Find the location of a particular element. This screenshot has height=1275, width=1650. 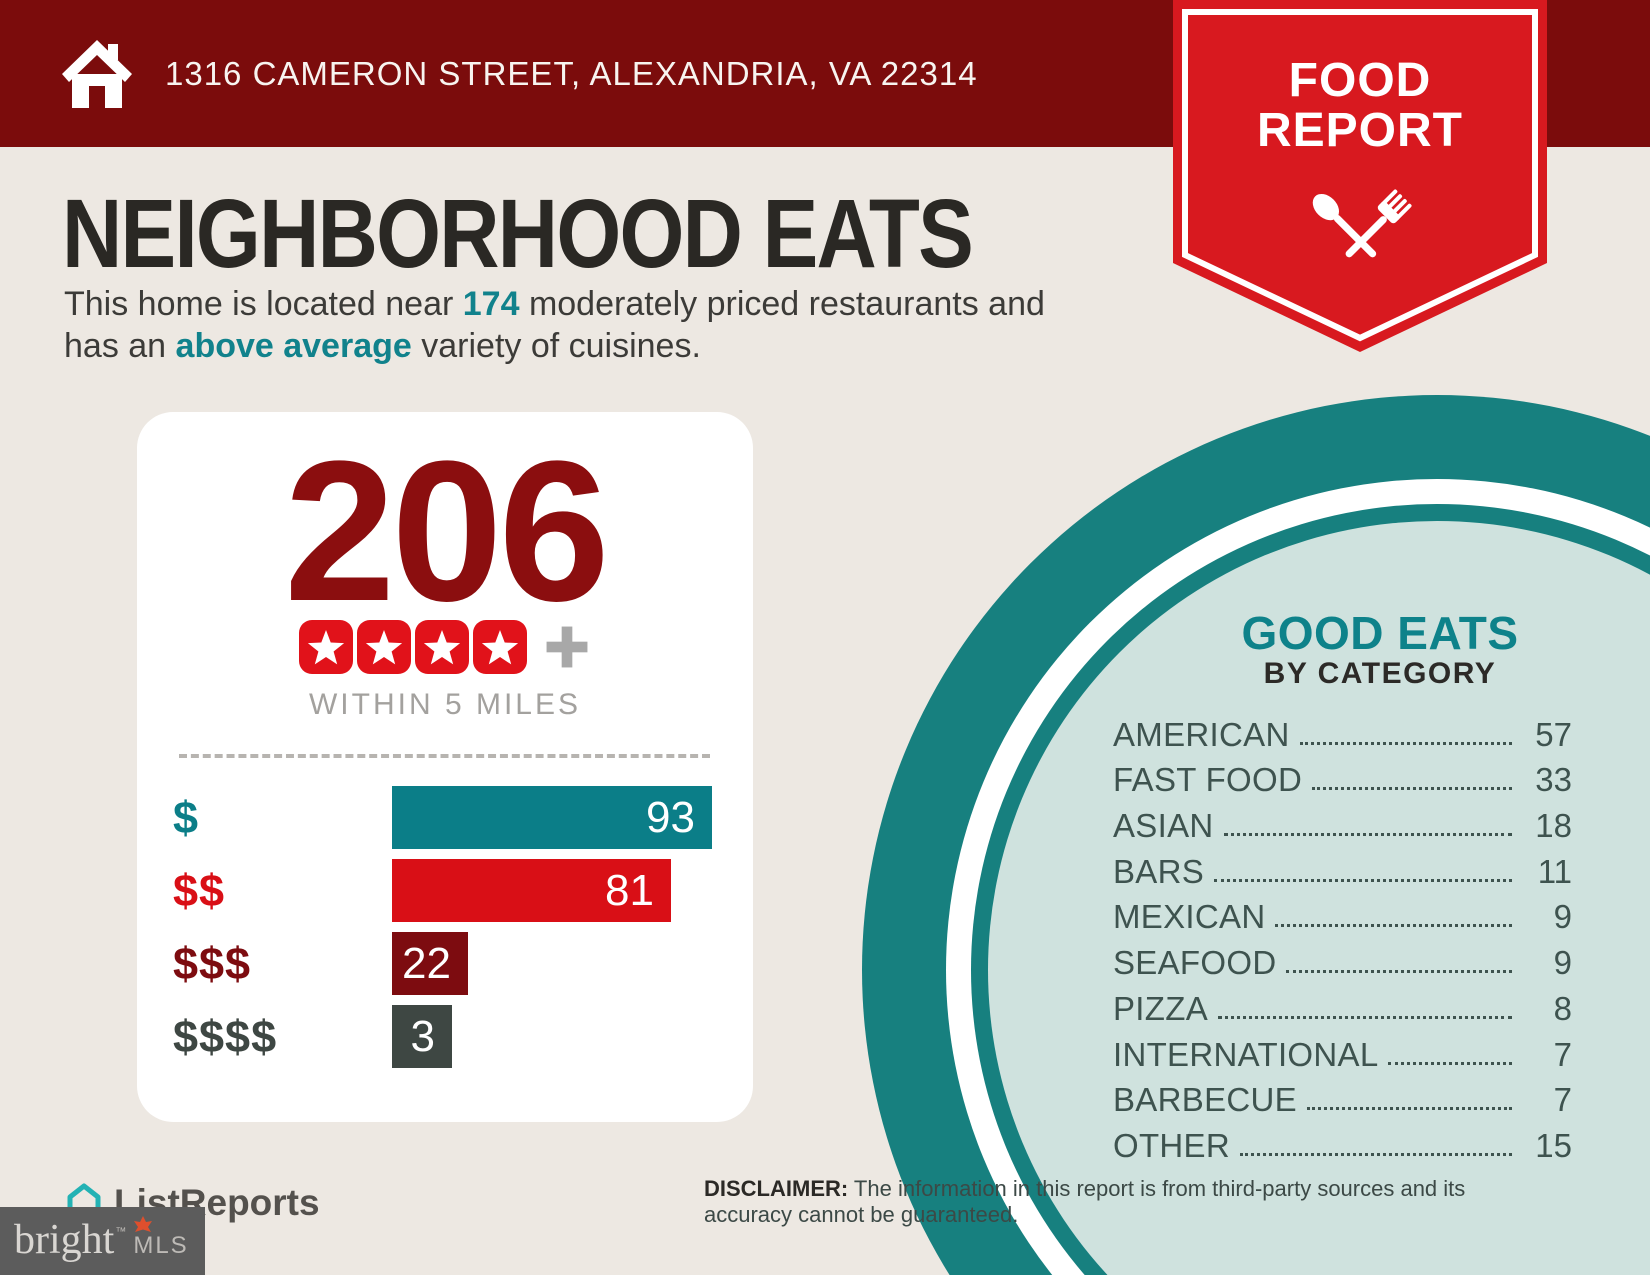

bar-value: 81 is located at coordinates (629, 890).